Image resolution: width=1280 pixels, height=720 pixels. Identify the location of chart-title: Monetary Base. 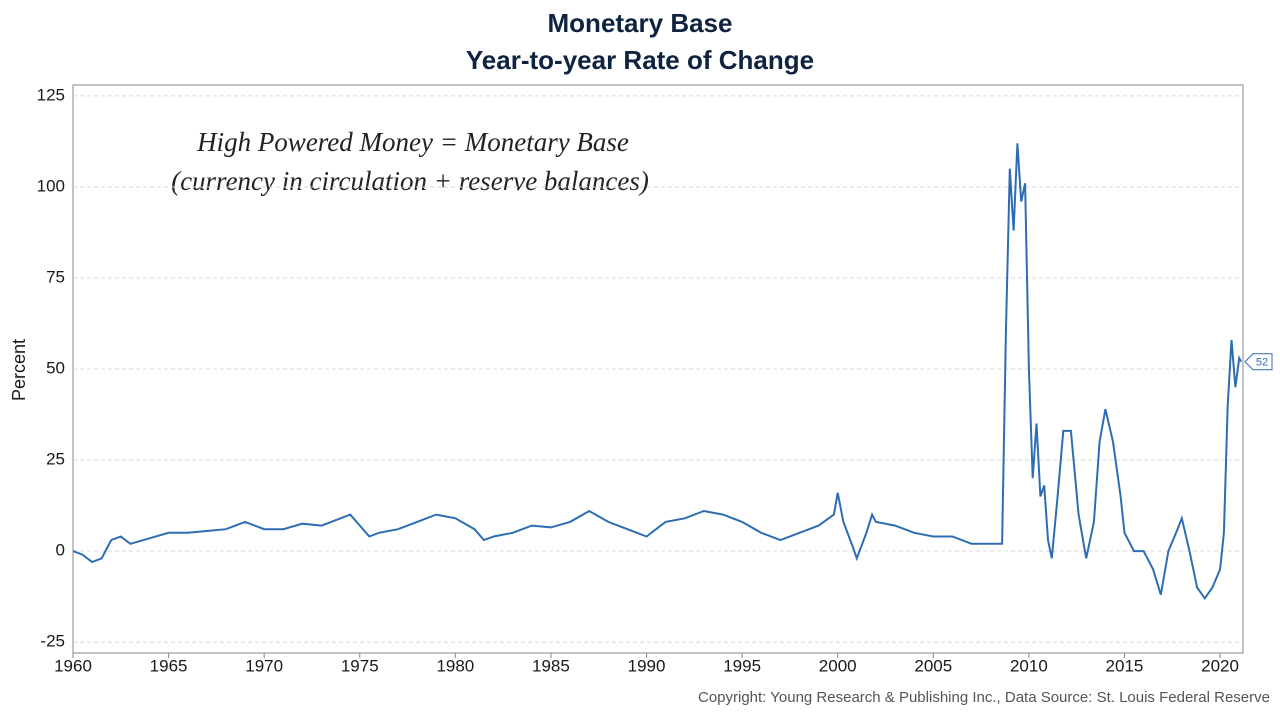
(640, 23).